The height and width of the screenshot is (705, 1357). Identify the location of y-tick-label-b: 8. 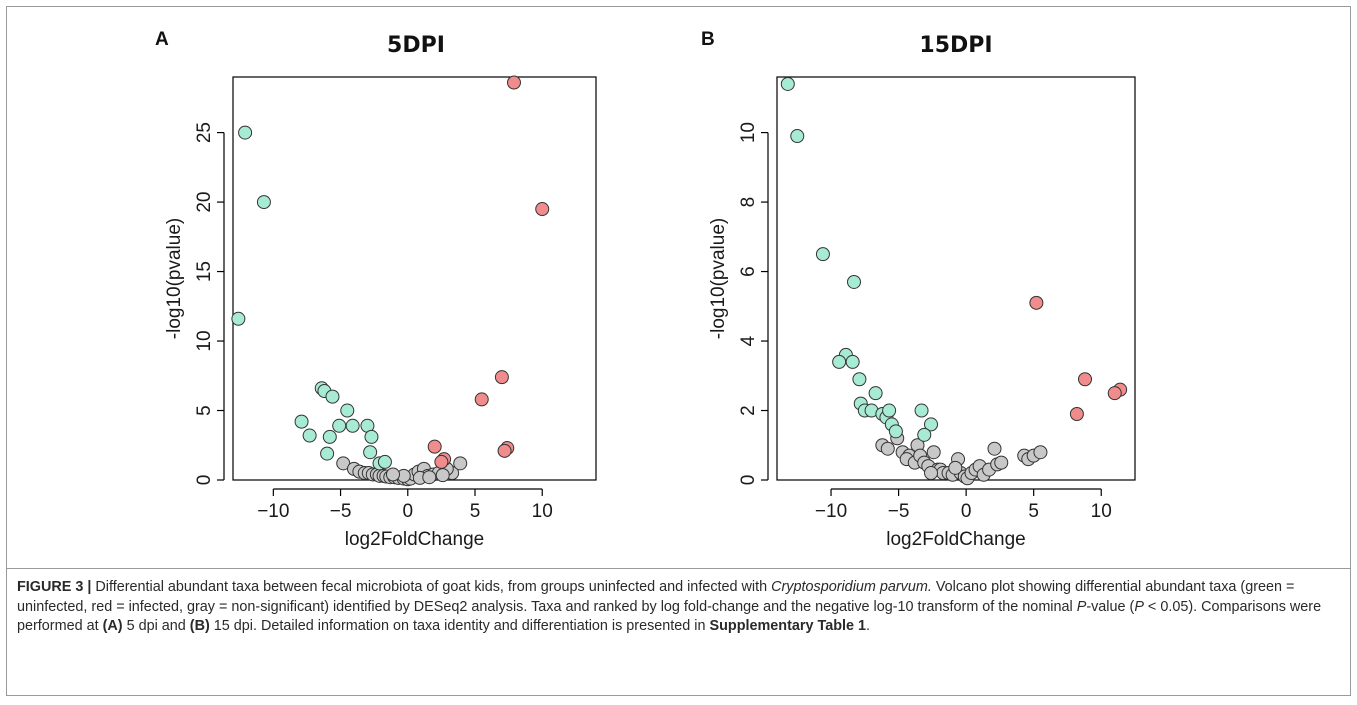
(748, 202).